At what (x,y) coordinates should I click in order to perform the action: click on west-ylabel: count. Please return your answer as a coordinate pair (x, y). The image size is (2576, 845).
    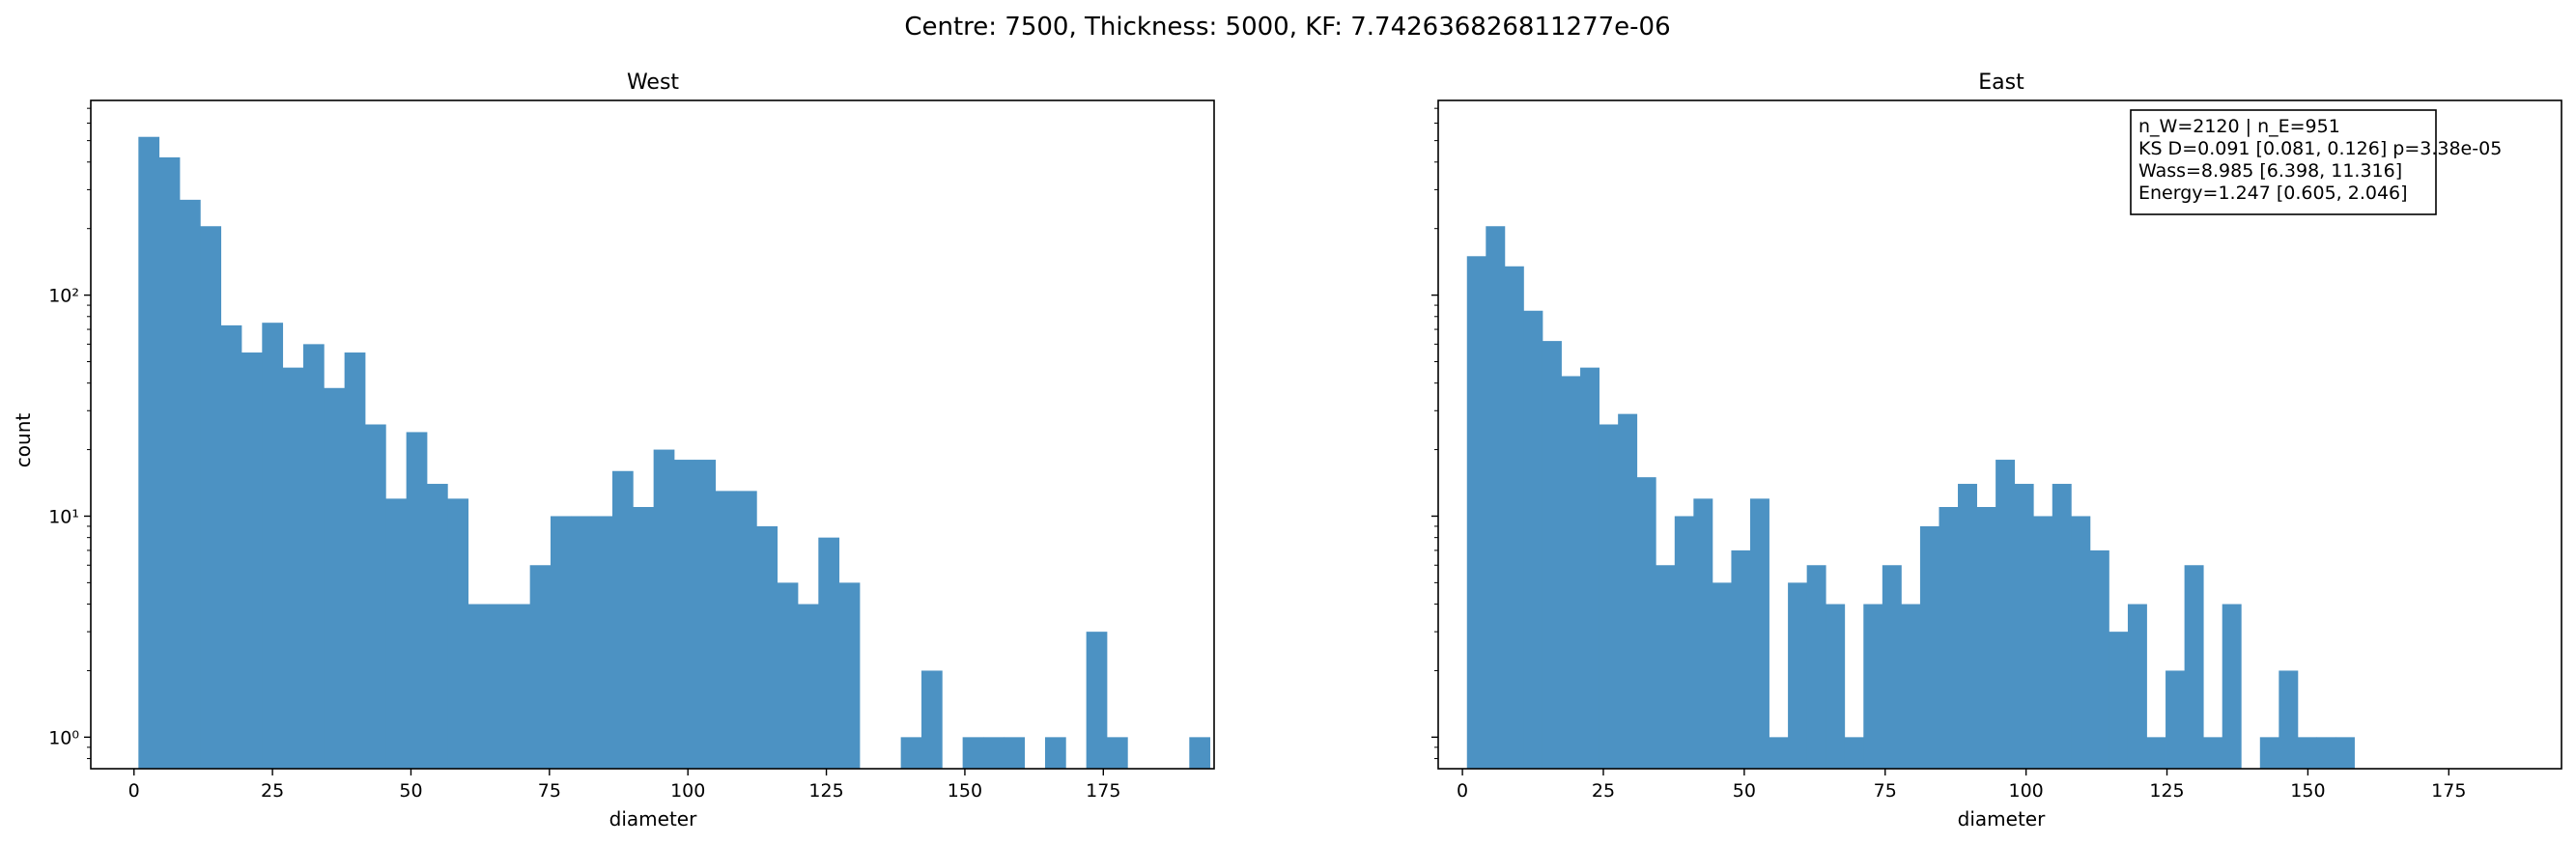
    Looking at the image, I should click on (23, 440).